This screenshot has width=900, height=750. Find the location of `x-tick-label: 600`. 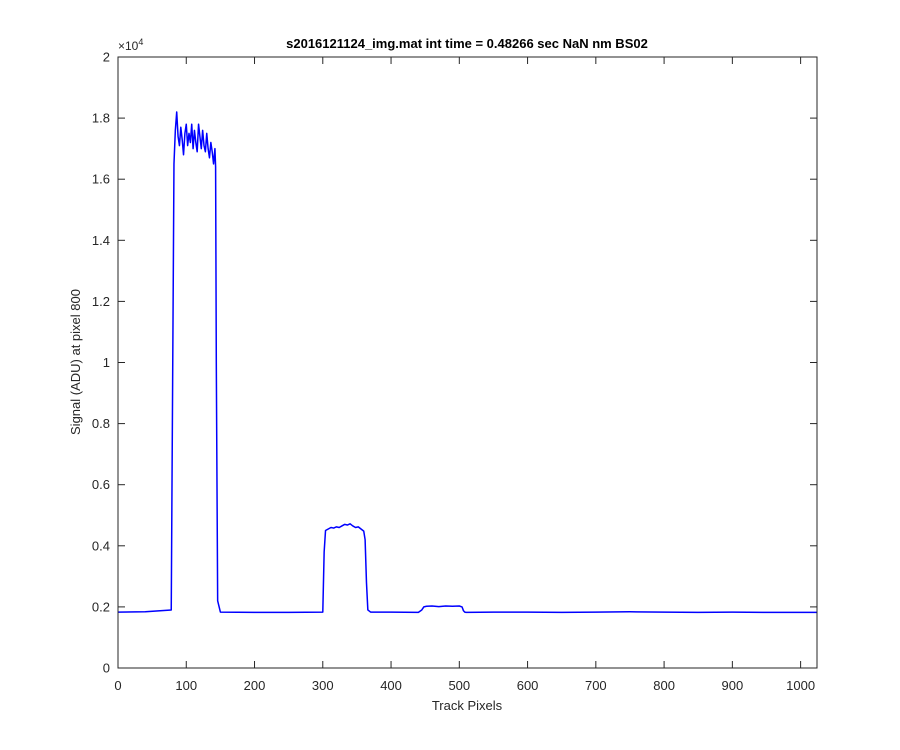

x-tick-label: 600 is located at coordinates (528, 685).